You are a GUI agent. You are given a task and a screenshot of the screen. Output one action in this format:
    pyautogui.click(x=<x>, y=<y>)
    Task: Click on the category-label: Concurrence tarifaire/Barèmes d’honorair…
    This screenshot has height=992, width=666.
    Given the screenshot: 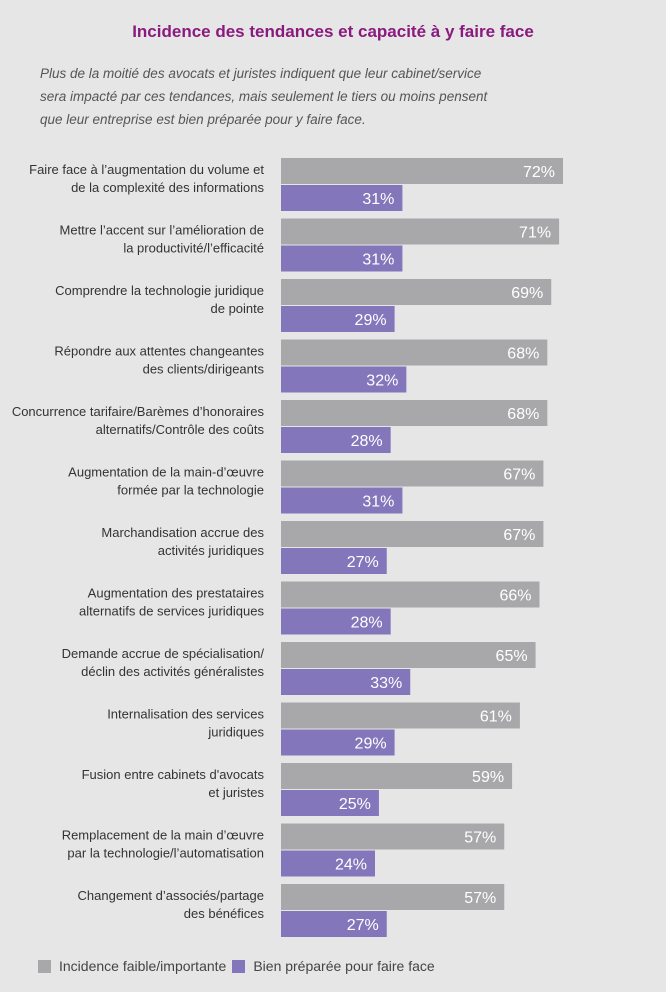 What is the action you would take?
    pyautogui.click(x=138, y=411)
    